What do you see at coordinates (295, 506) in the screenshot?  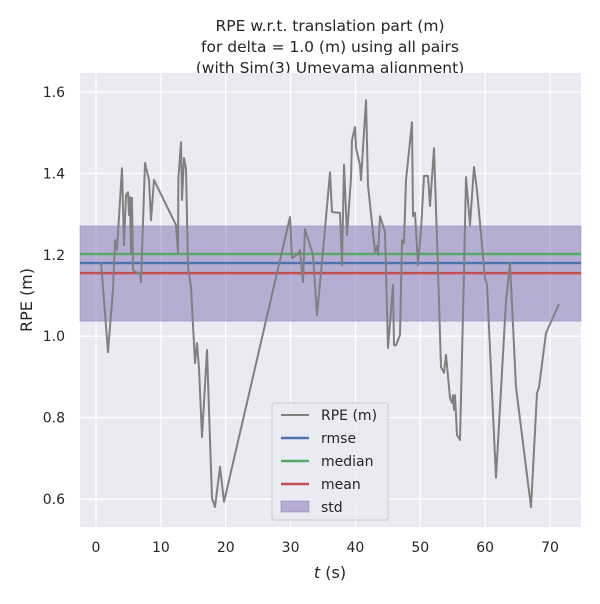 I see `legend-swatch-std` at bounding box center [295, 506].